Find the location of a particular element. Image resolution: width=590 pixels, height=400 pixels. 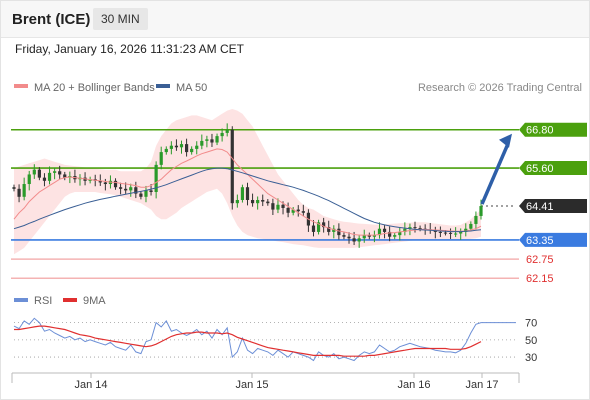

ma20-legend-swatch is located at coordinates (21, 86).